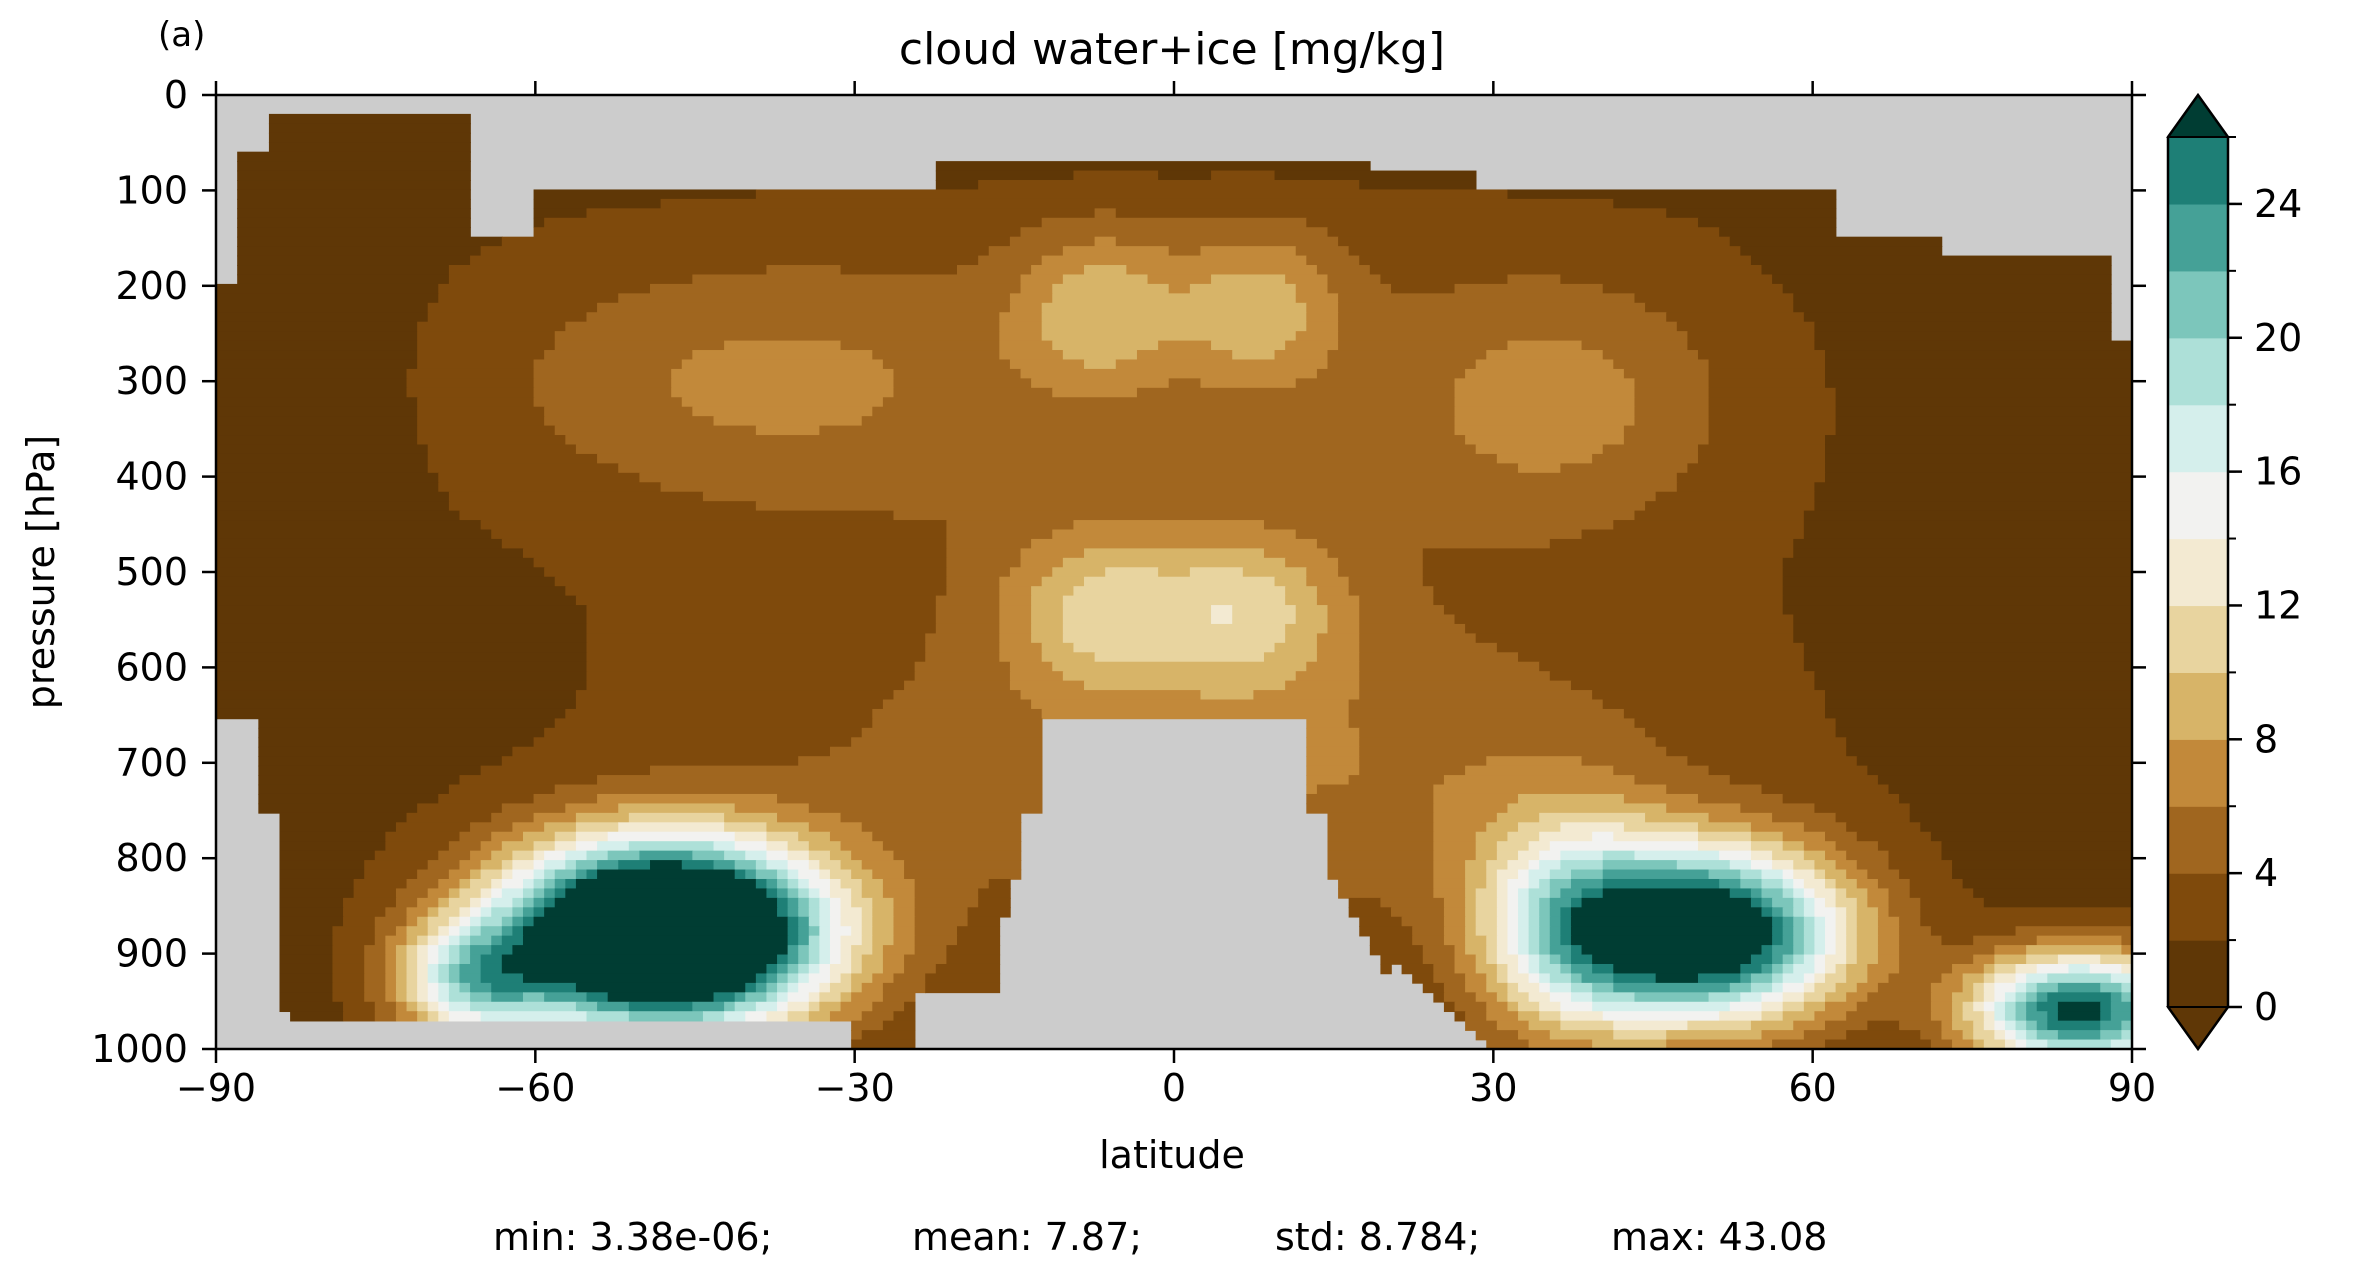 The height and width of the screenshot is (1263, 2362). I want to click on stat-max: max: 43.08, so click(1719, 1237).